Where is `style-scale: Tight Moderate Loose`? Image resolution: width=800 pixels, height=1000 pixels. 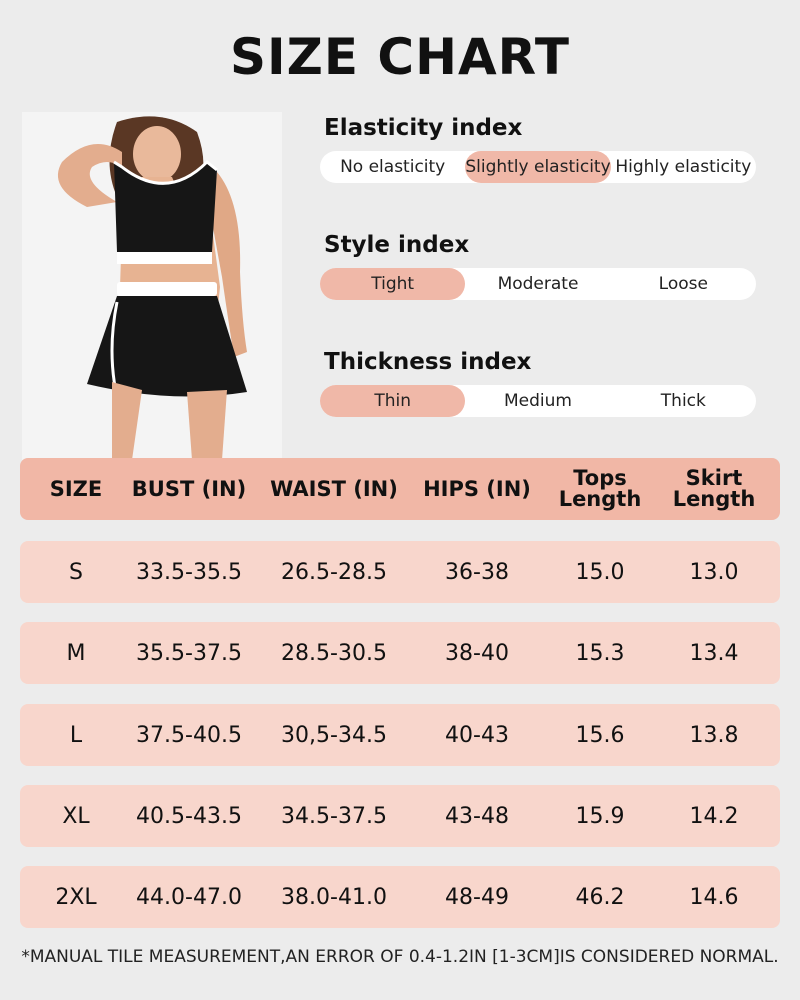 style-scale: Tight Moderate Loose is located at coordinates (538, 284).